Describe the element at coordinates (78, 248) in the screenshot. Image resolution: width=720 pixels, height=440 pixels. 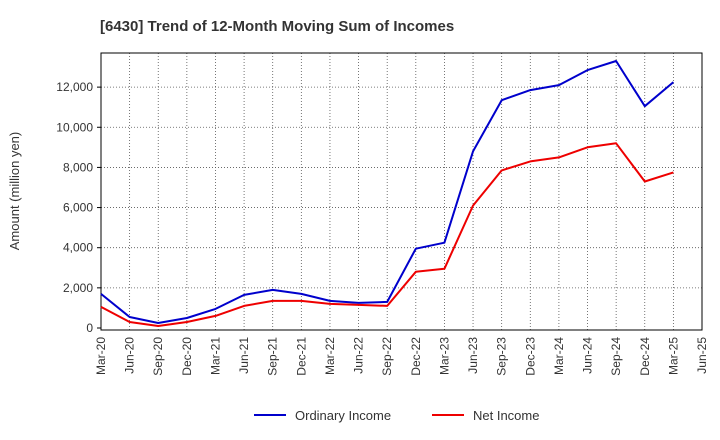
I see `y-tick-label: 4,000` at that location.